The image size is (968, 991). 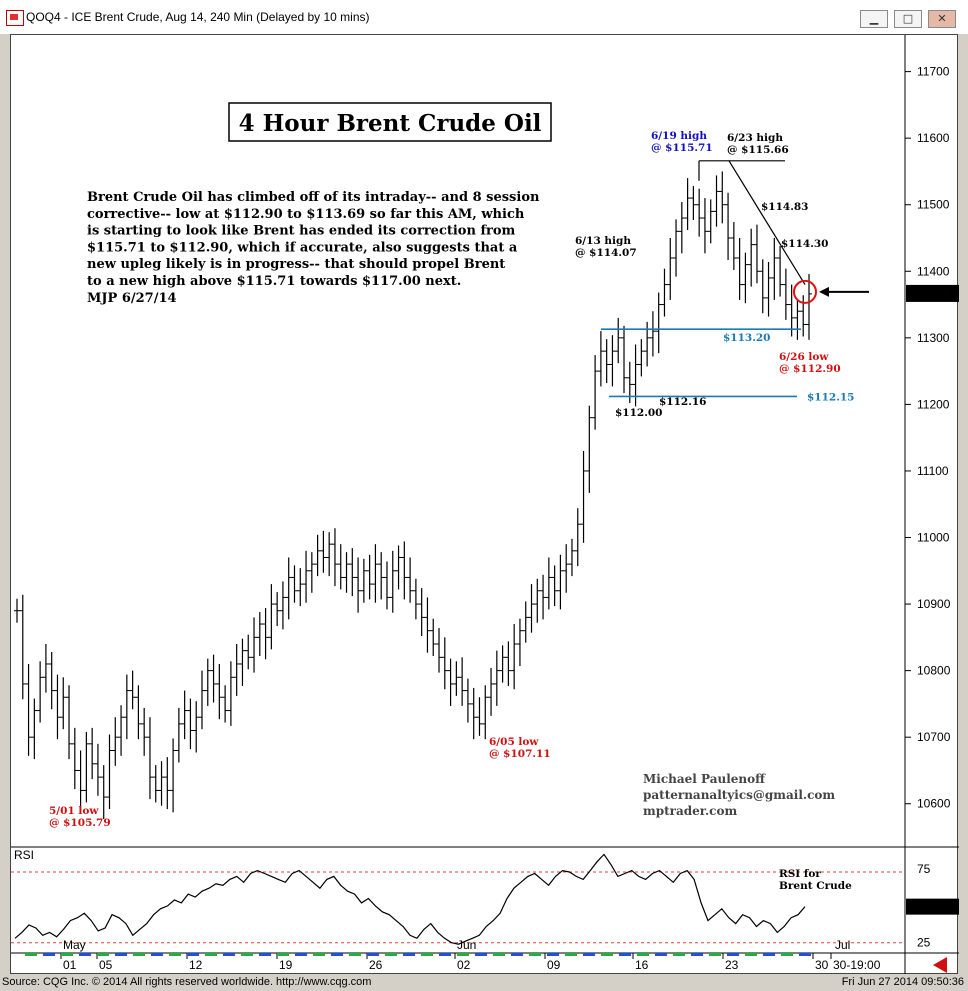 I want to click on chart-title: 4 Hour Brent Crude Oil, so click(x=390, y=123).